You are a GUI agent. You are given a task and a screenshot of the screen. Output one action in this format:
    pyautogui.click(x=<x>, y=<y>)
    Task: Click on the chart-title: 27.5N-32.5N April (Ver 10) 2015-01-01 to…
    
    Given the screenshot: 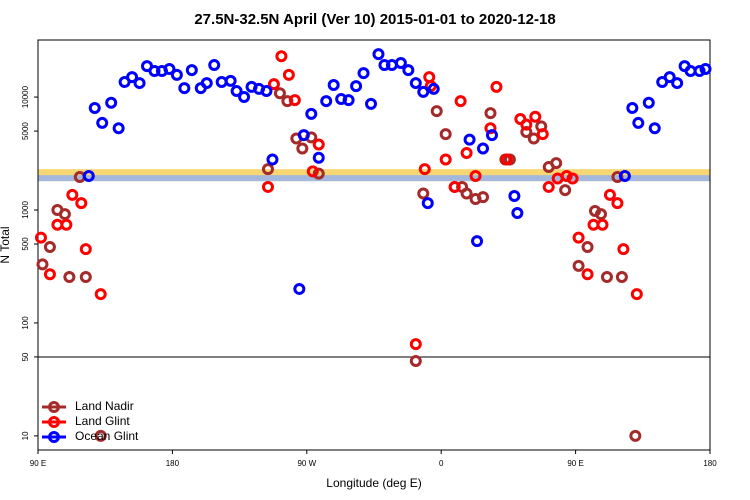 What is the action you would take?
    pyautogui.click(x=374, y=19)
    